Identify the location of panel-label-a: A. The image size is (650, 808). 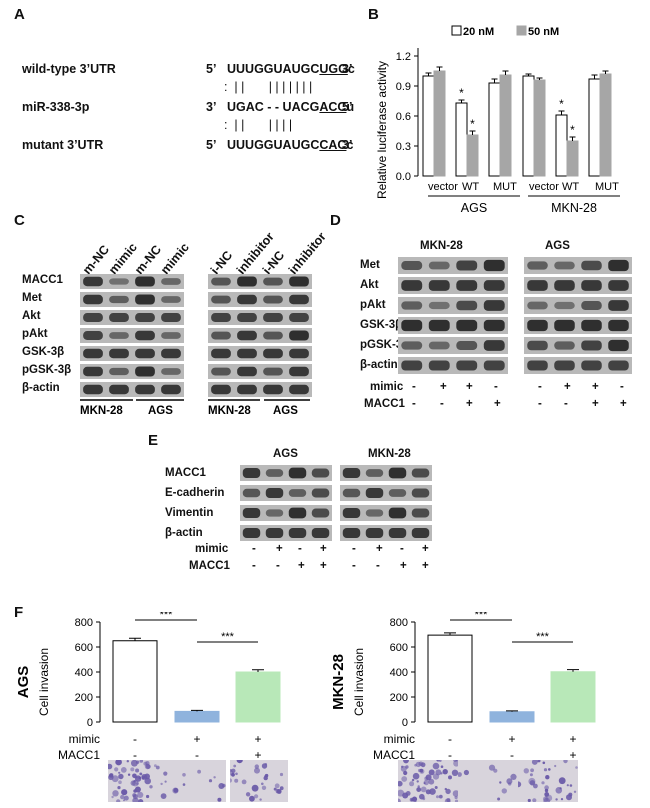
(19, 14).